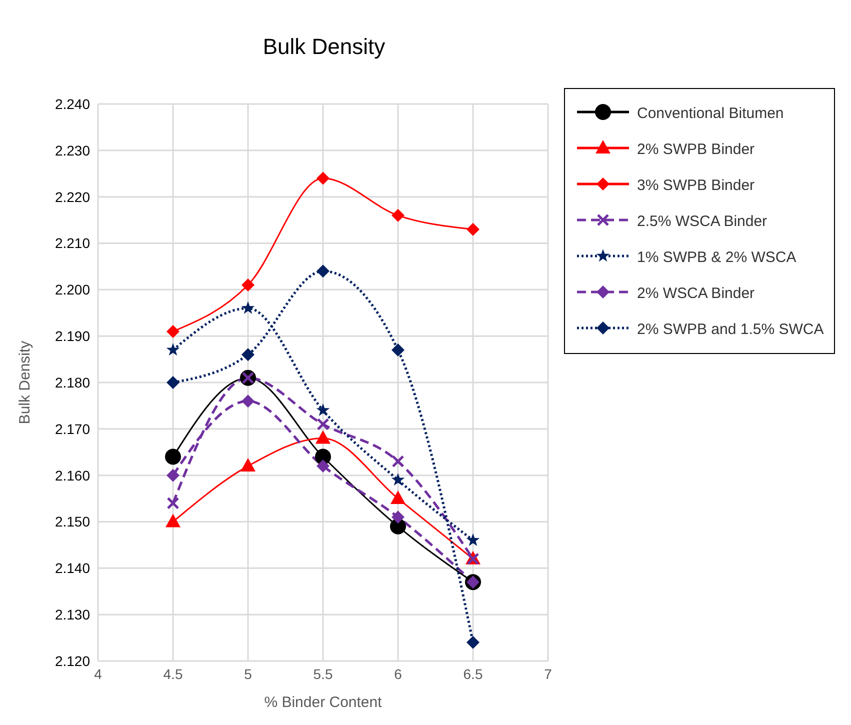 This screenshot has height=725, width=851. Describe the element at coordinates (398, 674) in the screenshot. I see `x-tick-label: 6` at that location.